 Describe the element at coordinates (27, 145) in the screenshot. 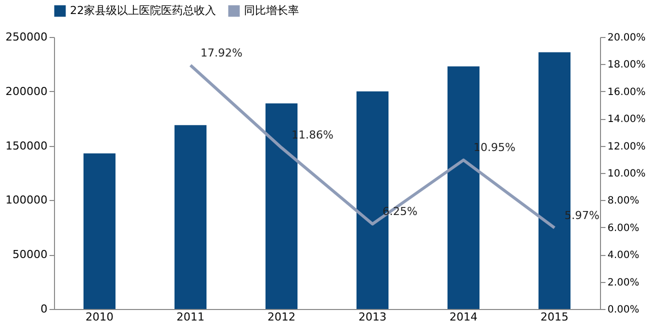

I see `y-tick-label: 150000` at that location.